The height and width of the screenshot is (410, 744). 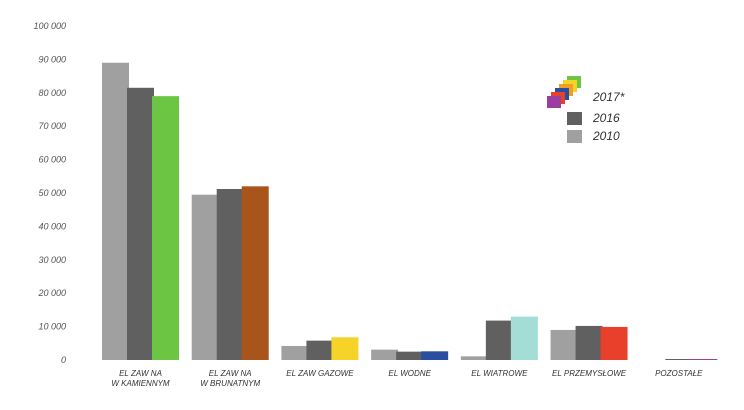 I want to click on x-category-label: EL ZAW GAZOWE, so click(x=320, y=373).